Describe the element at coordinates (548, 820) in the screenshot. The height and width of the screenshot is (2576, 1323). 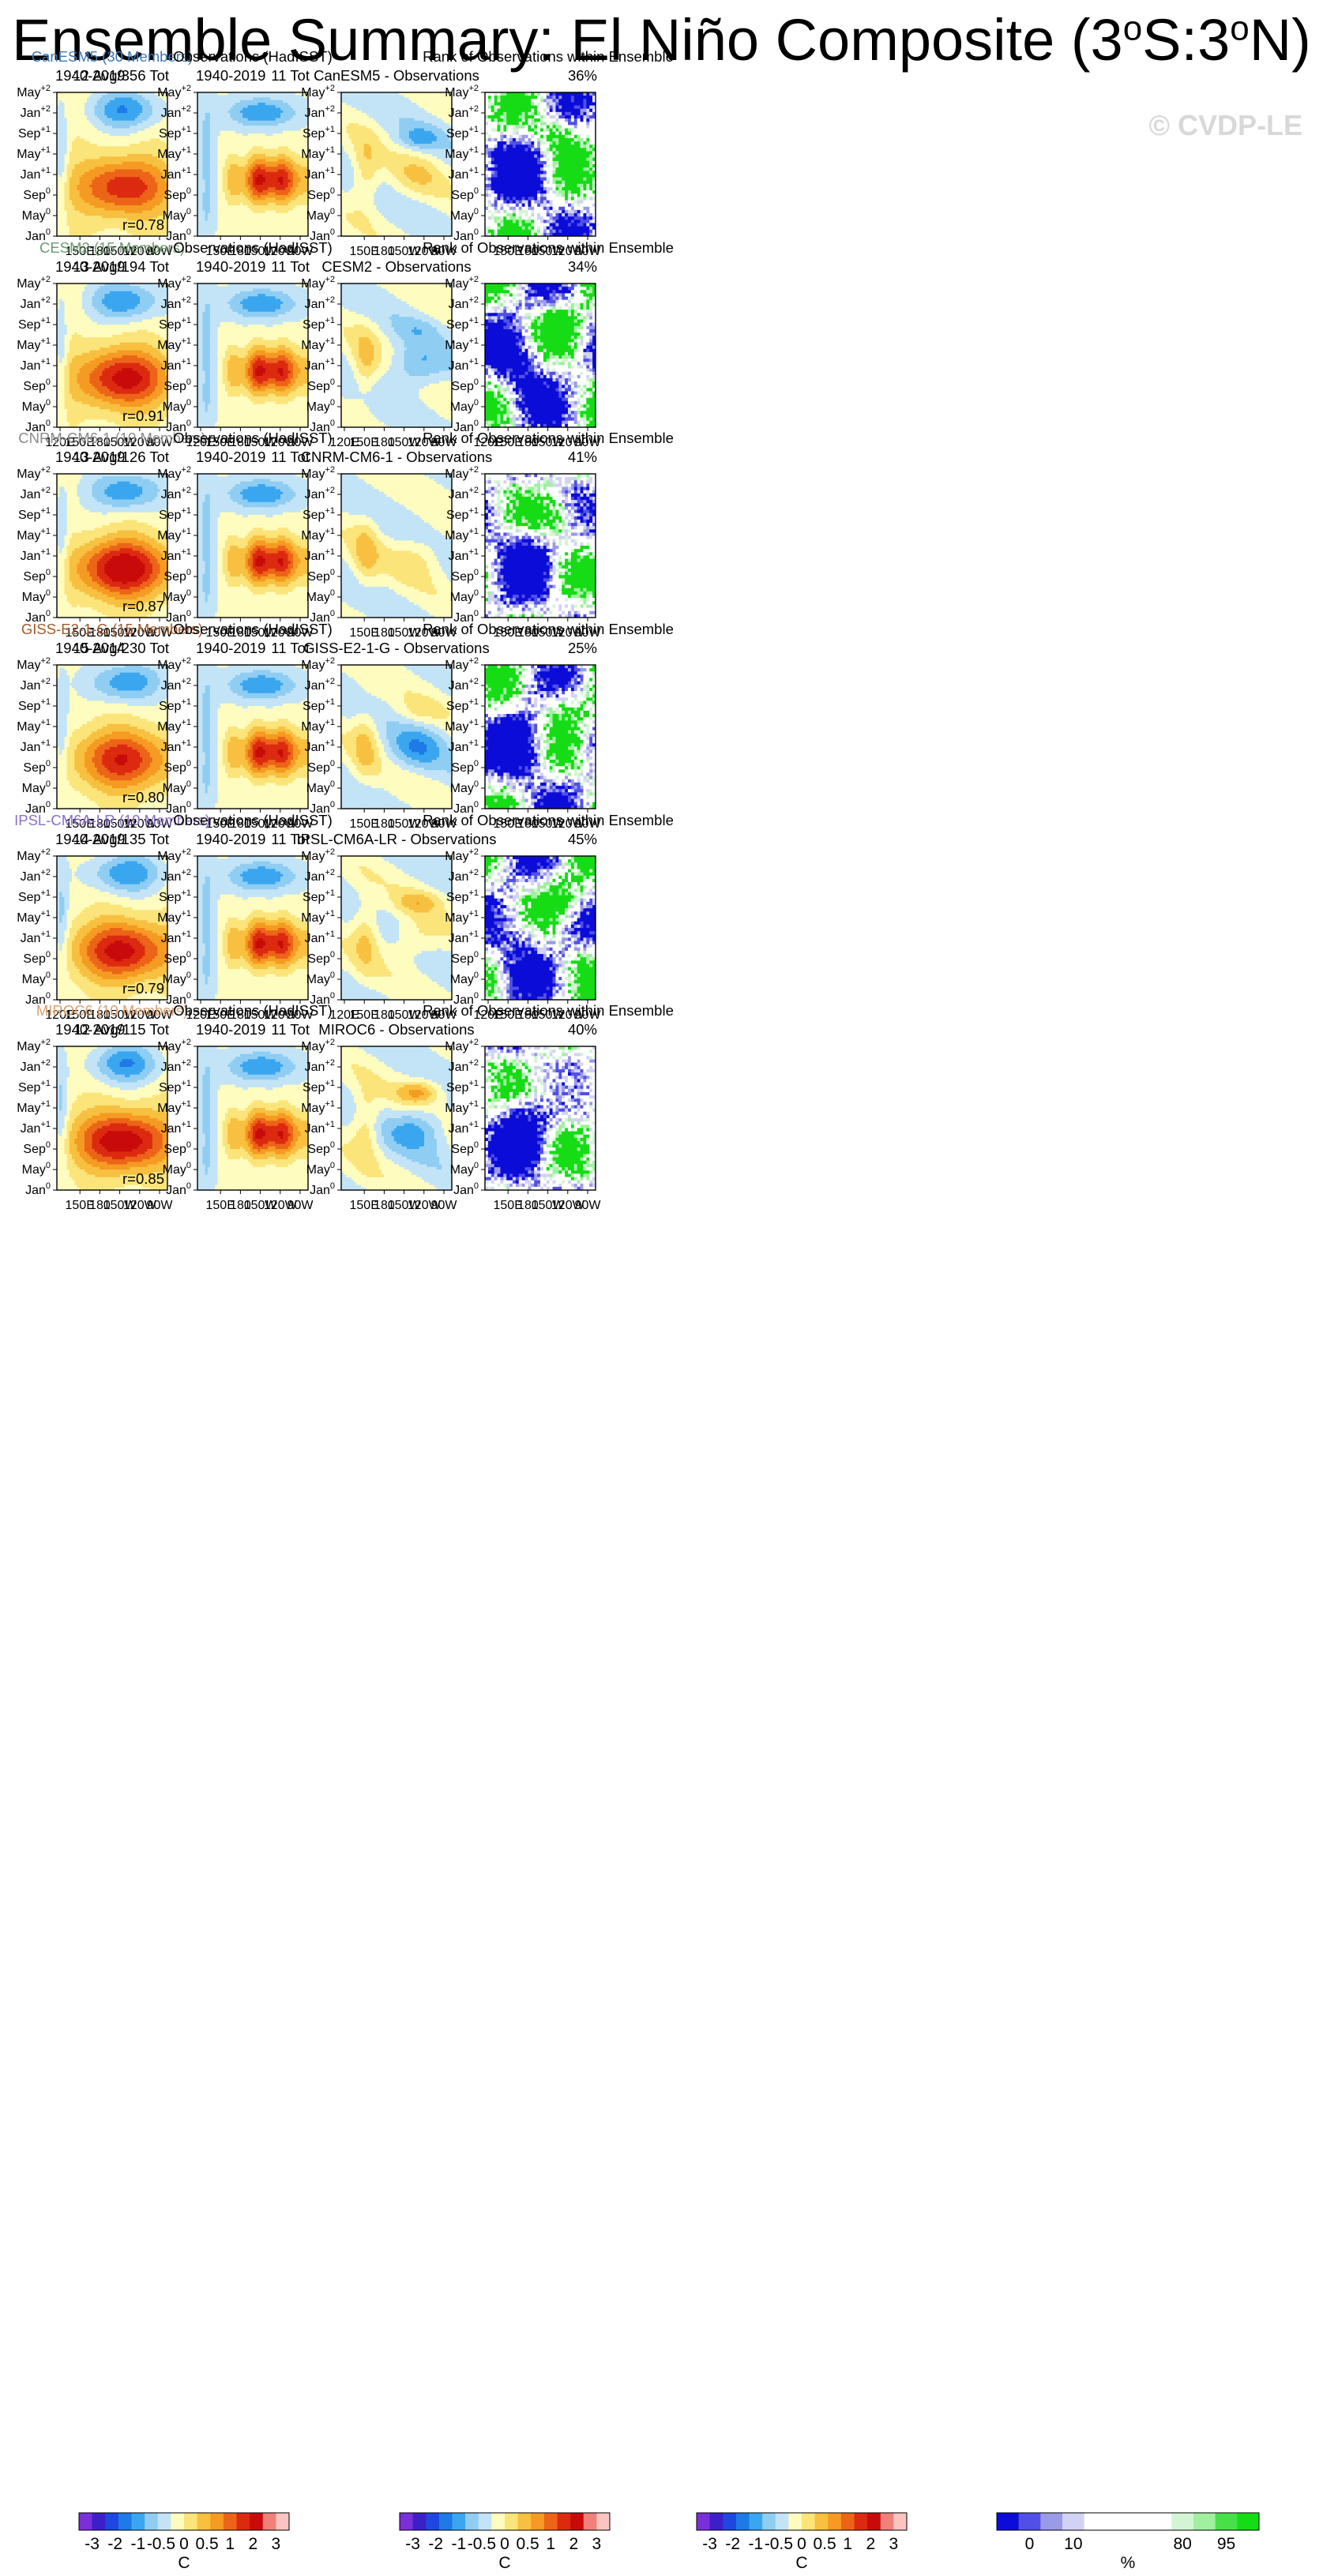
I see `rank-title: Rank of Observations within Ensemble` at that location.